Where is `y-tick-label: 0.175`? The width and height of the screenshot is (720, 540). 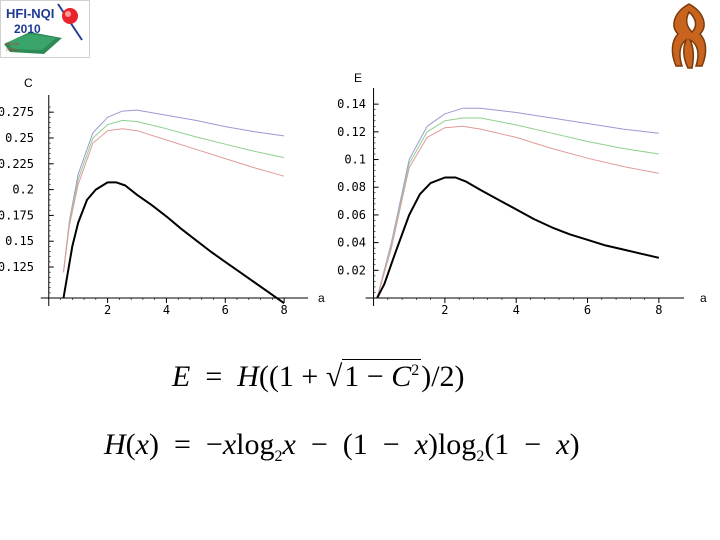 y-tick-label: 0.175 is located at coordinates (17, 215).